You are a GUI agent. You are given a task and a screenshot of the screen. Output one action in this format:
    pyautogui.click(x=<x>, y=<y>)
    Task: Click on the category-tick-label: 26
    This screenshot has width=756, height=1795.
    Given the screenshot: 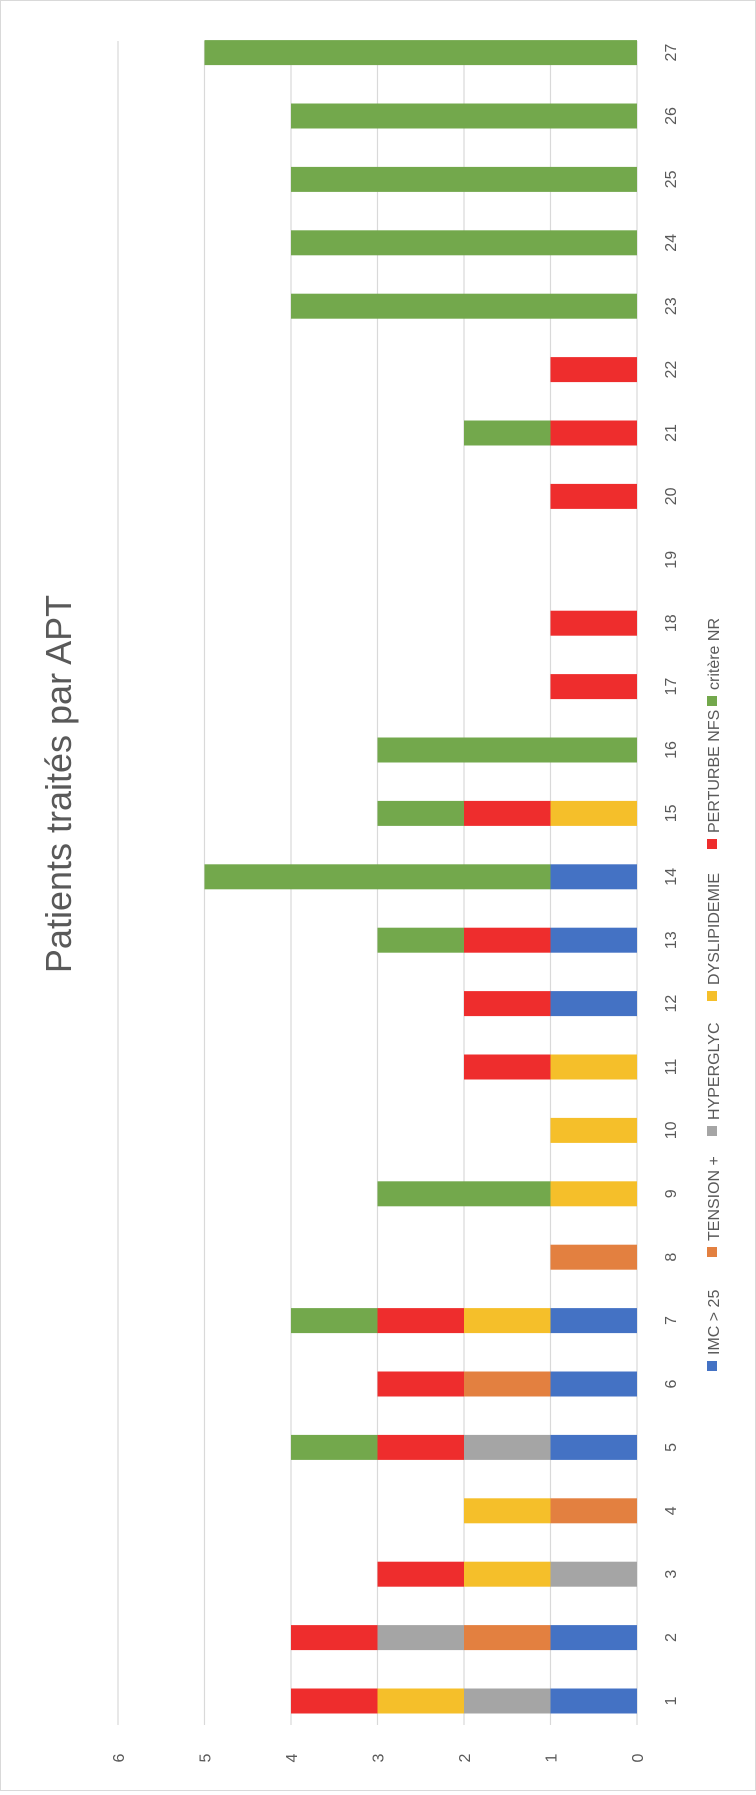 What is the action you would take?
    pyautogui.click(x=671, y=116)
    